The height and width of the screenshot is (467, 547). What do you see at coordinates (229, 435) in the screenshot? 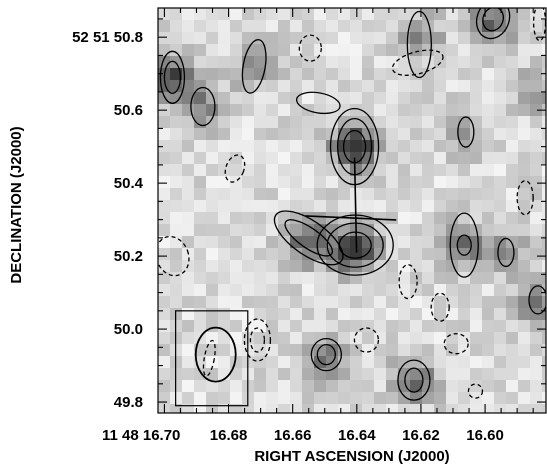
I see `x-tick-label: 16.68` at bounding box center [229, 435].